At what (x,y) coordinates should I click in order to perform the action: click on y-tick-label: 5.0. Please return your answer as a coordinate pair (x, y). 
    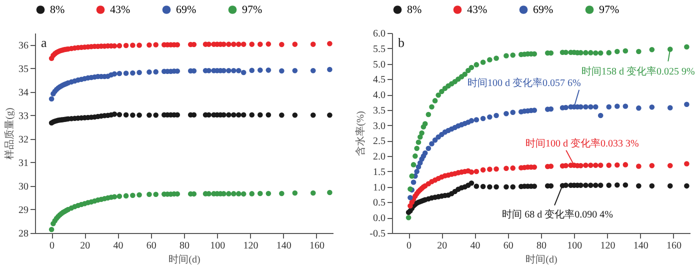
    Looking at the image, I should click on (379, 64).